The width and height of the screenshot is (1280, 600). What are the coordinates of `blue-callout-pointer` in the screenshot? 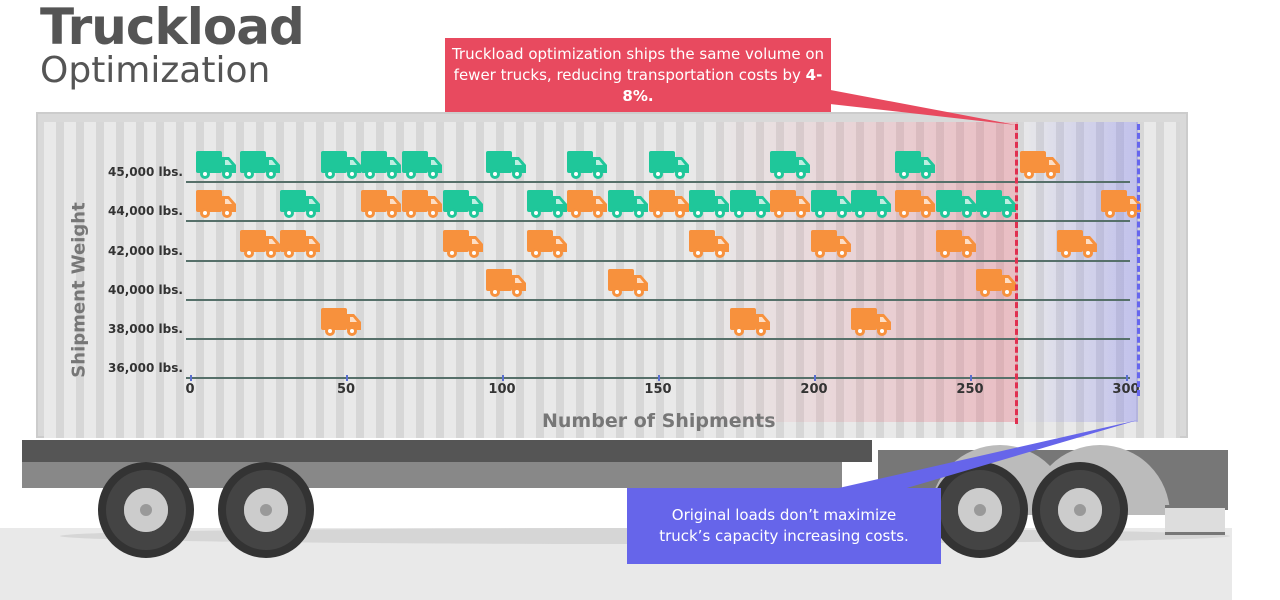 It's located at (984, 455).